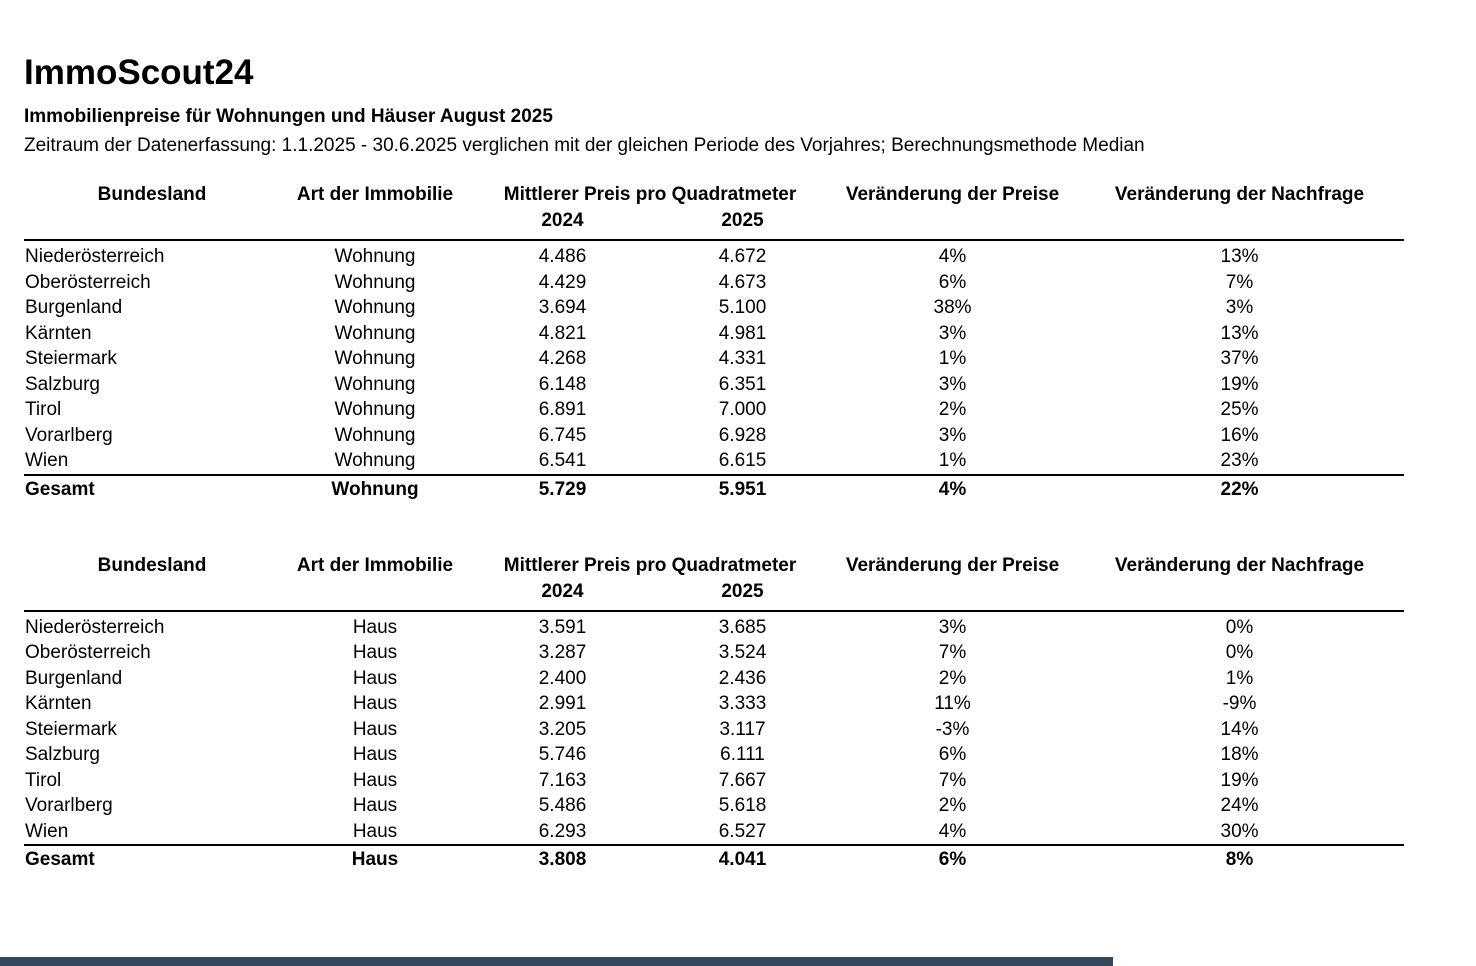 The height and width of the screenshot is (966, 1476). What do you see at coordinates (1239, 435) in the screenshot?
I see `table-cell: 16%` at bounding box center [1239, 435].